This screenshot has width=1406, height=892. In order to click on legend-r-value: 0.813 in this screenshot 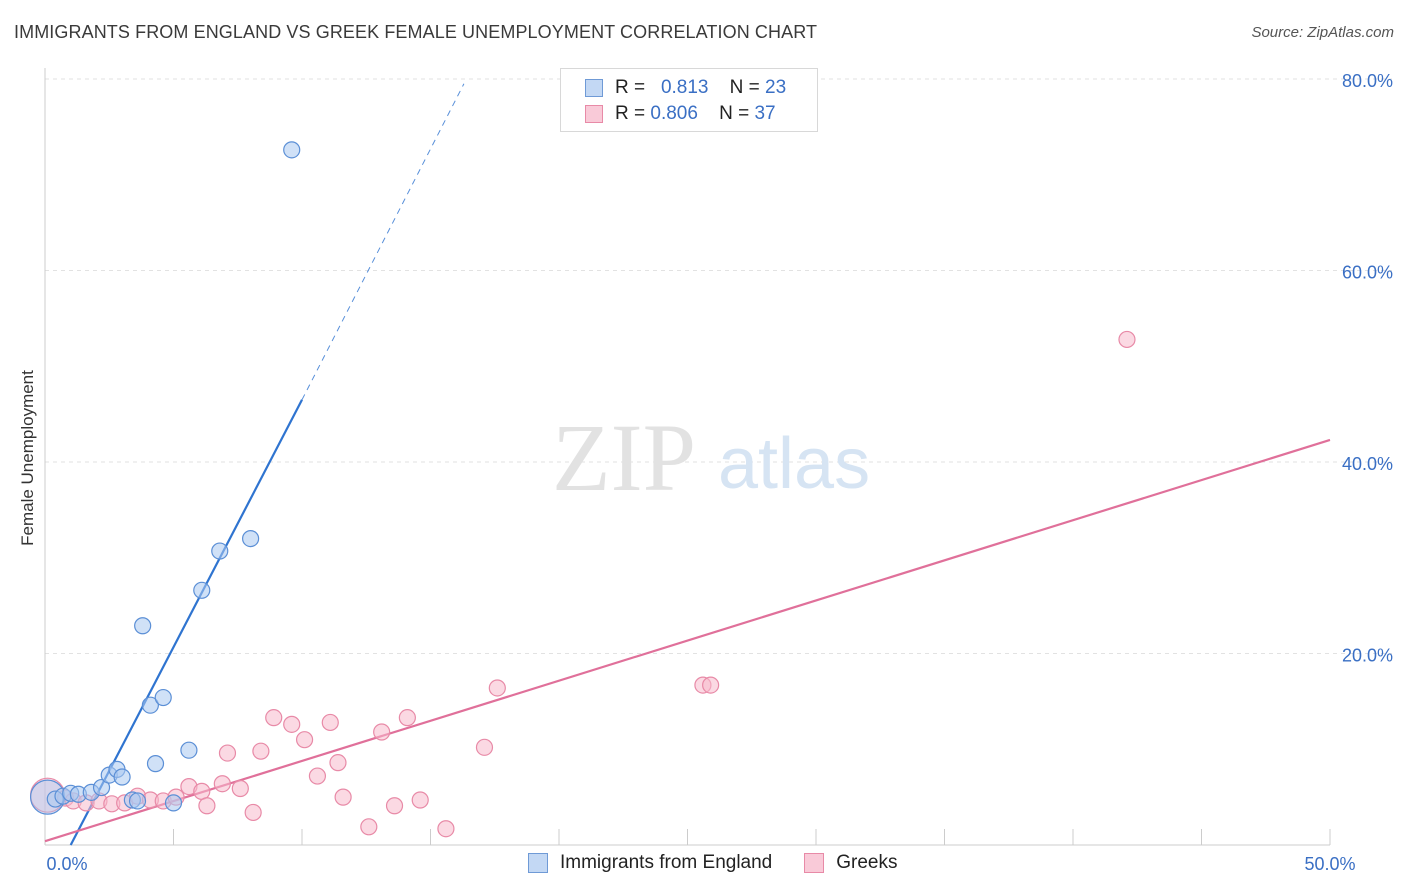, I will do `click(684, 87)`.